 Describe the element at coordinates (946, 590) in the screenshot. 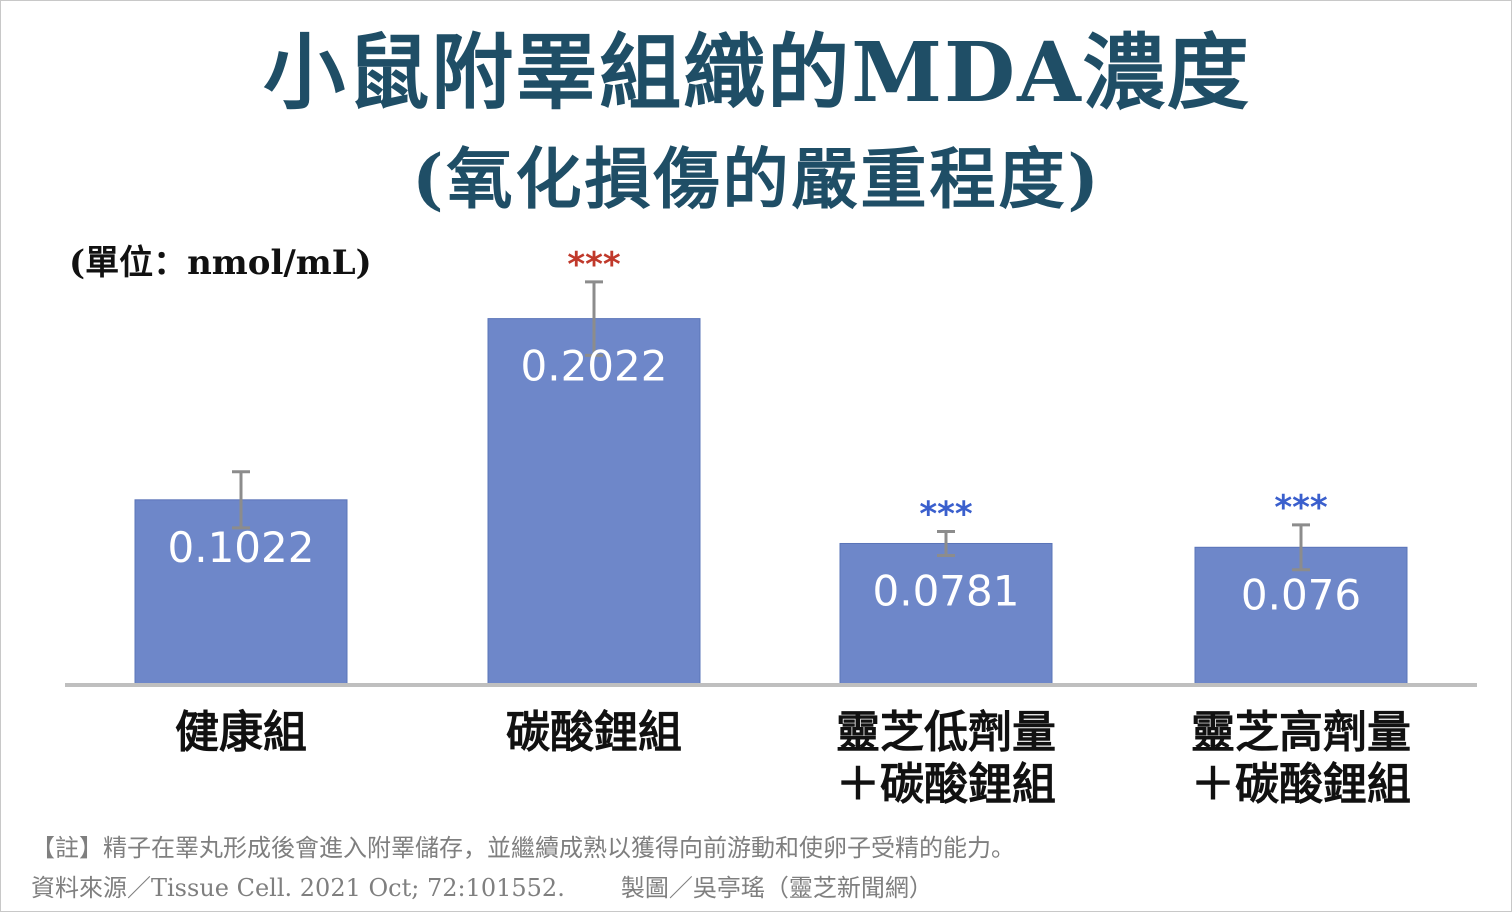

I see `value-label-3: 0.0781` at that location.